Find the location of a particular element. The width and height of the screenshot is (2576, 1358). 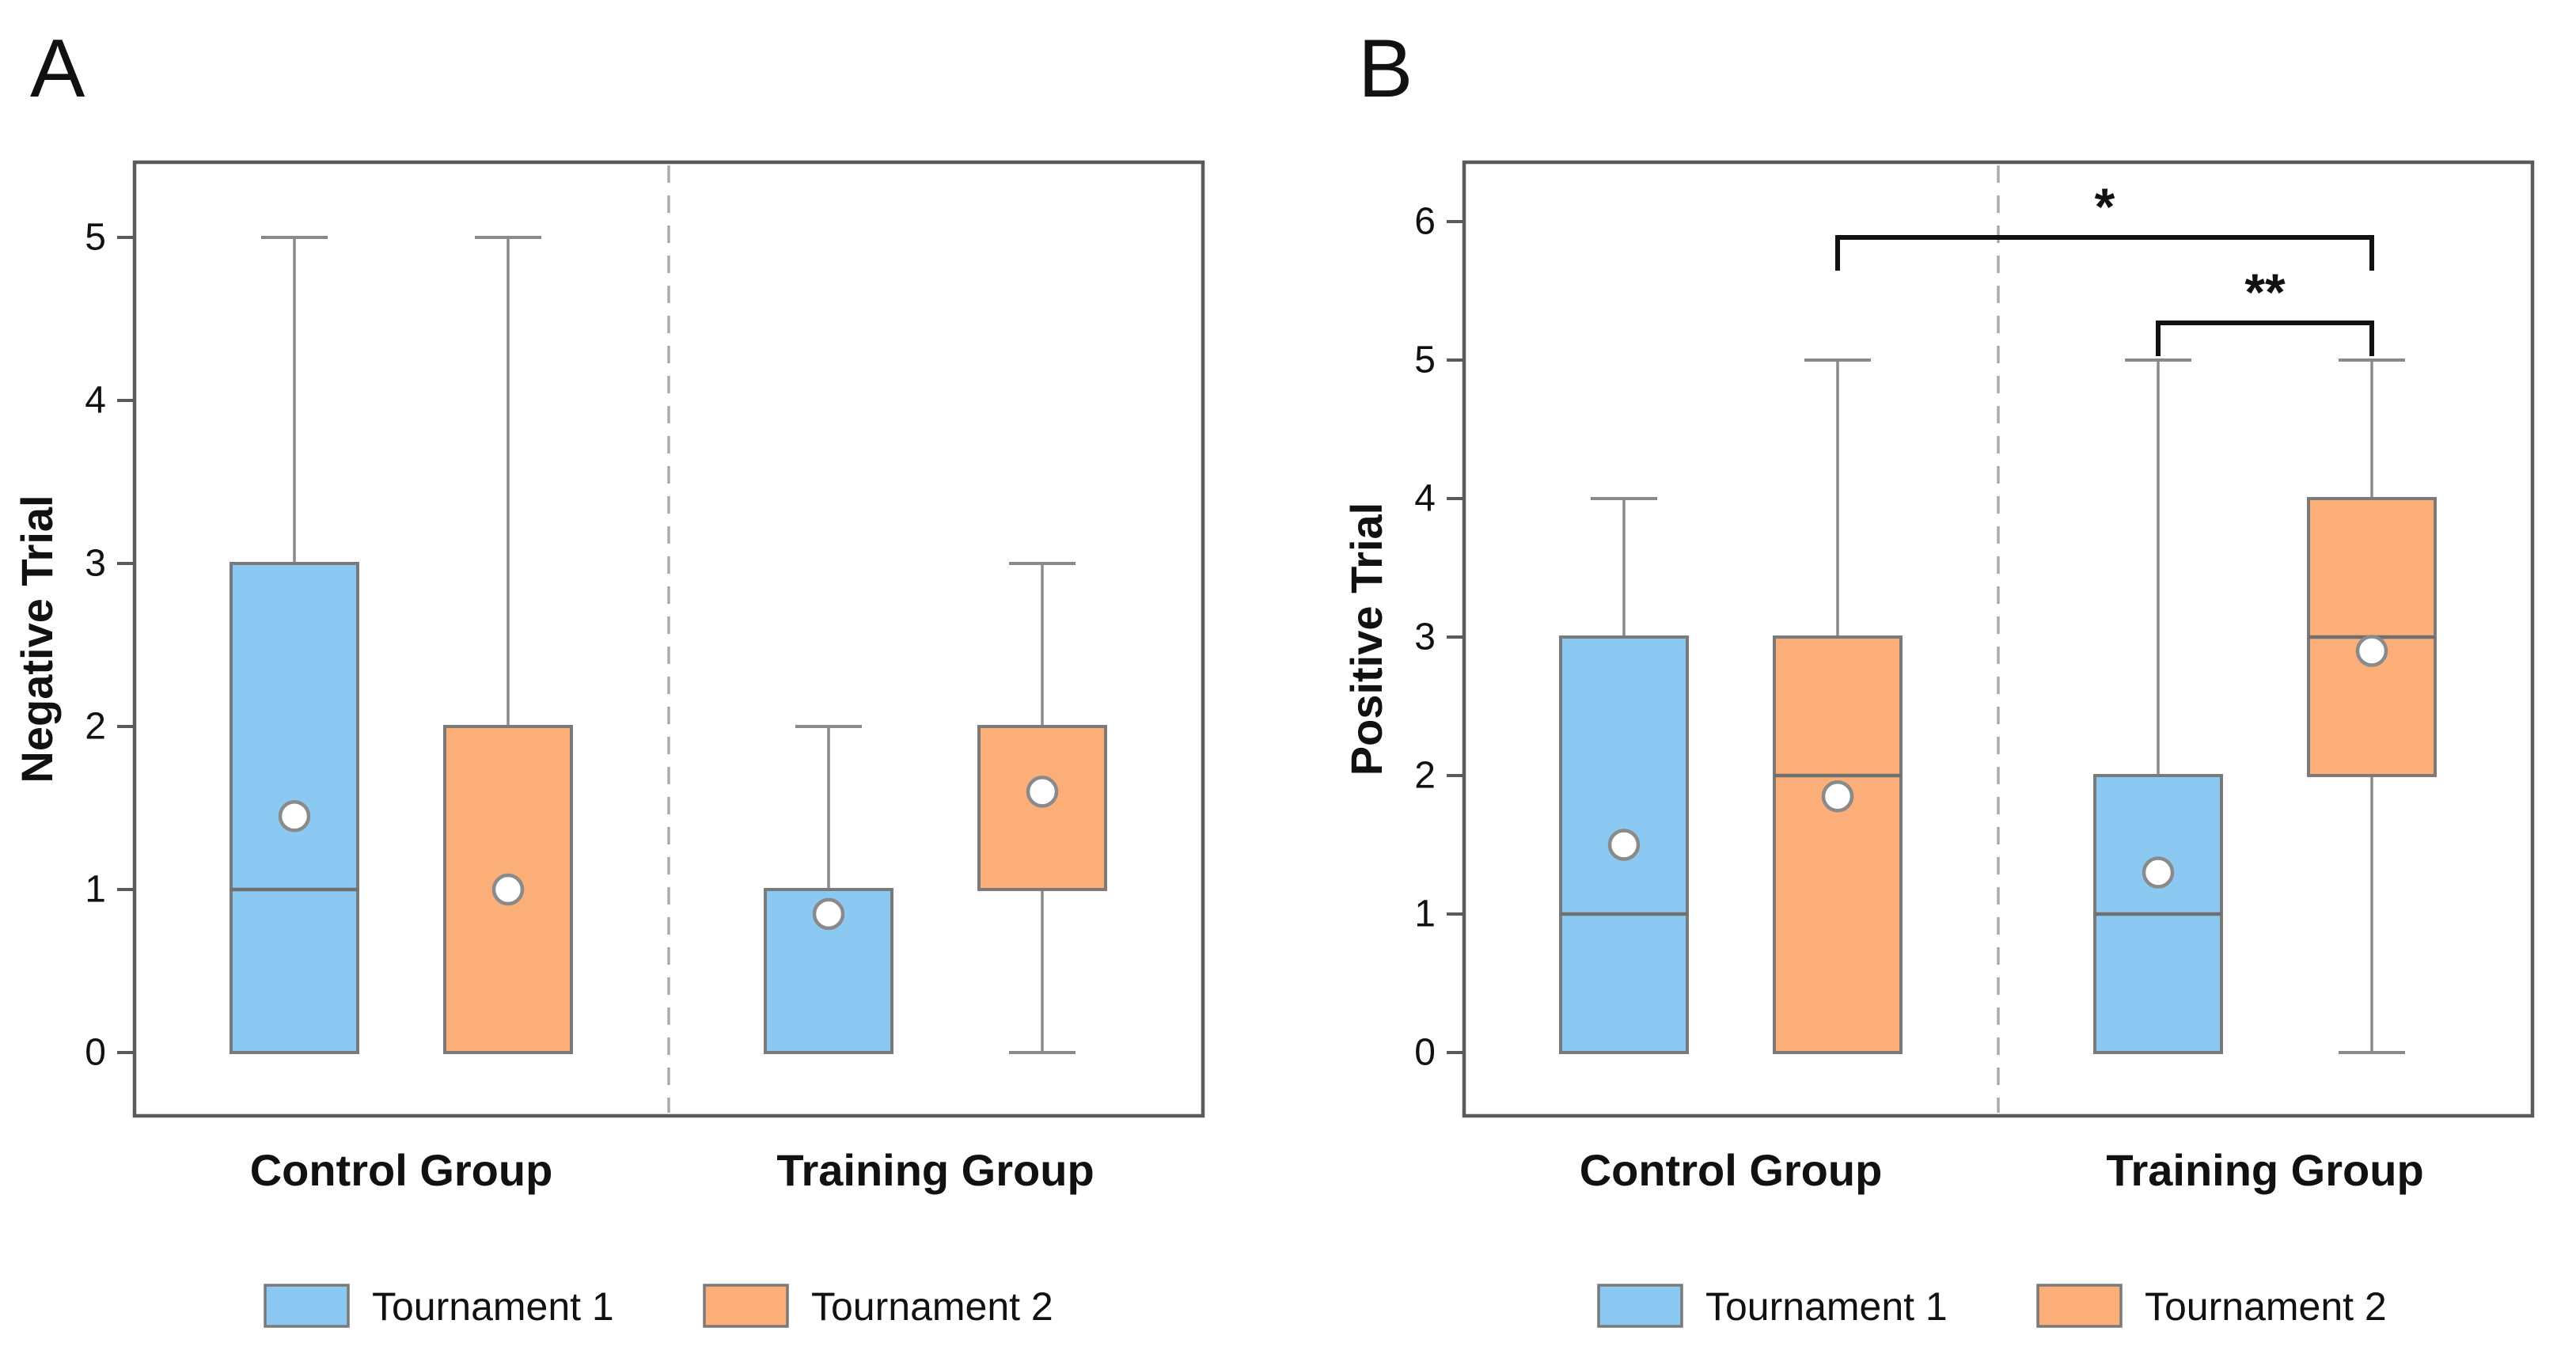

y-axis-title: Negative Trial is located at coordinates (37, 639).